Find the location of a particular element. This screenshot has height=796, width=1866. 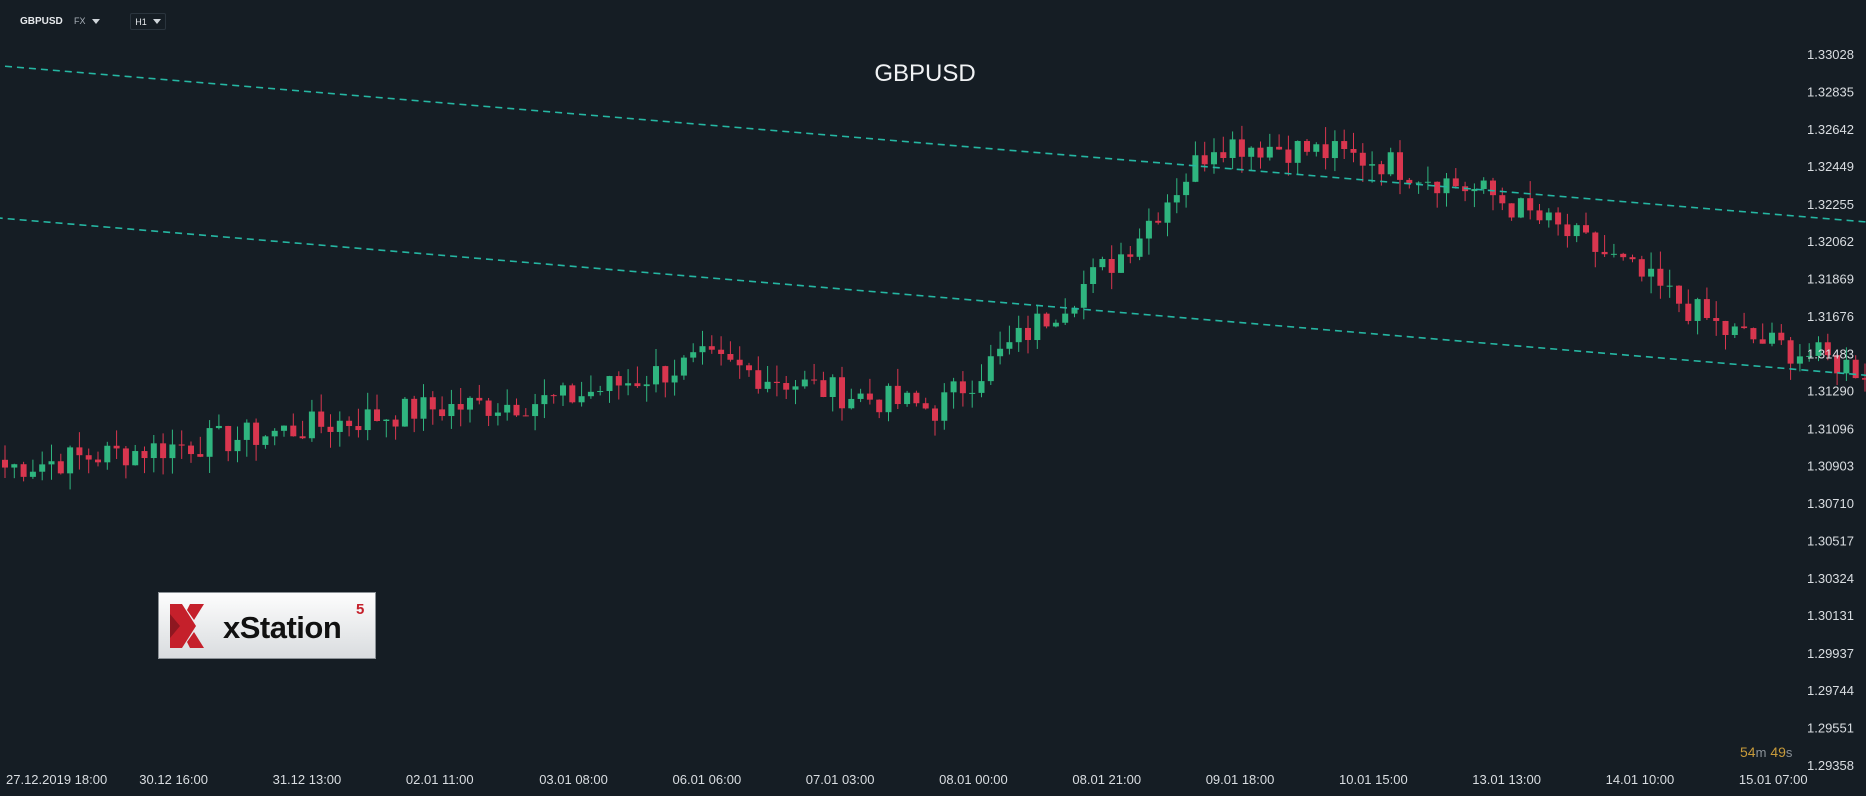

market-label: FX is located at coordinates (80, 21).